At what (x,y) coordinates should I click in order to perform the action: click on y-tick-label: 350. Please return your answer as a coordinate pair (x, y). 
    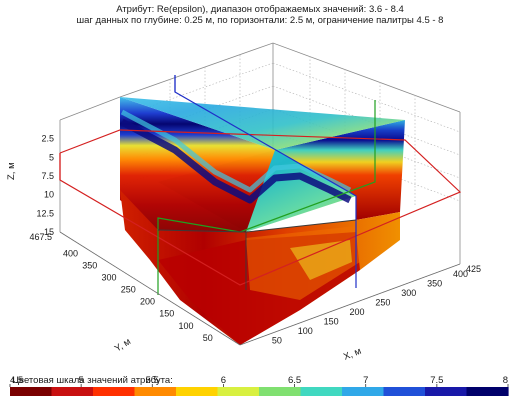
    Looking at the image, I should click on (89, 265).